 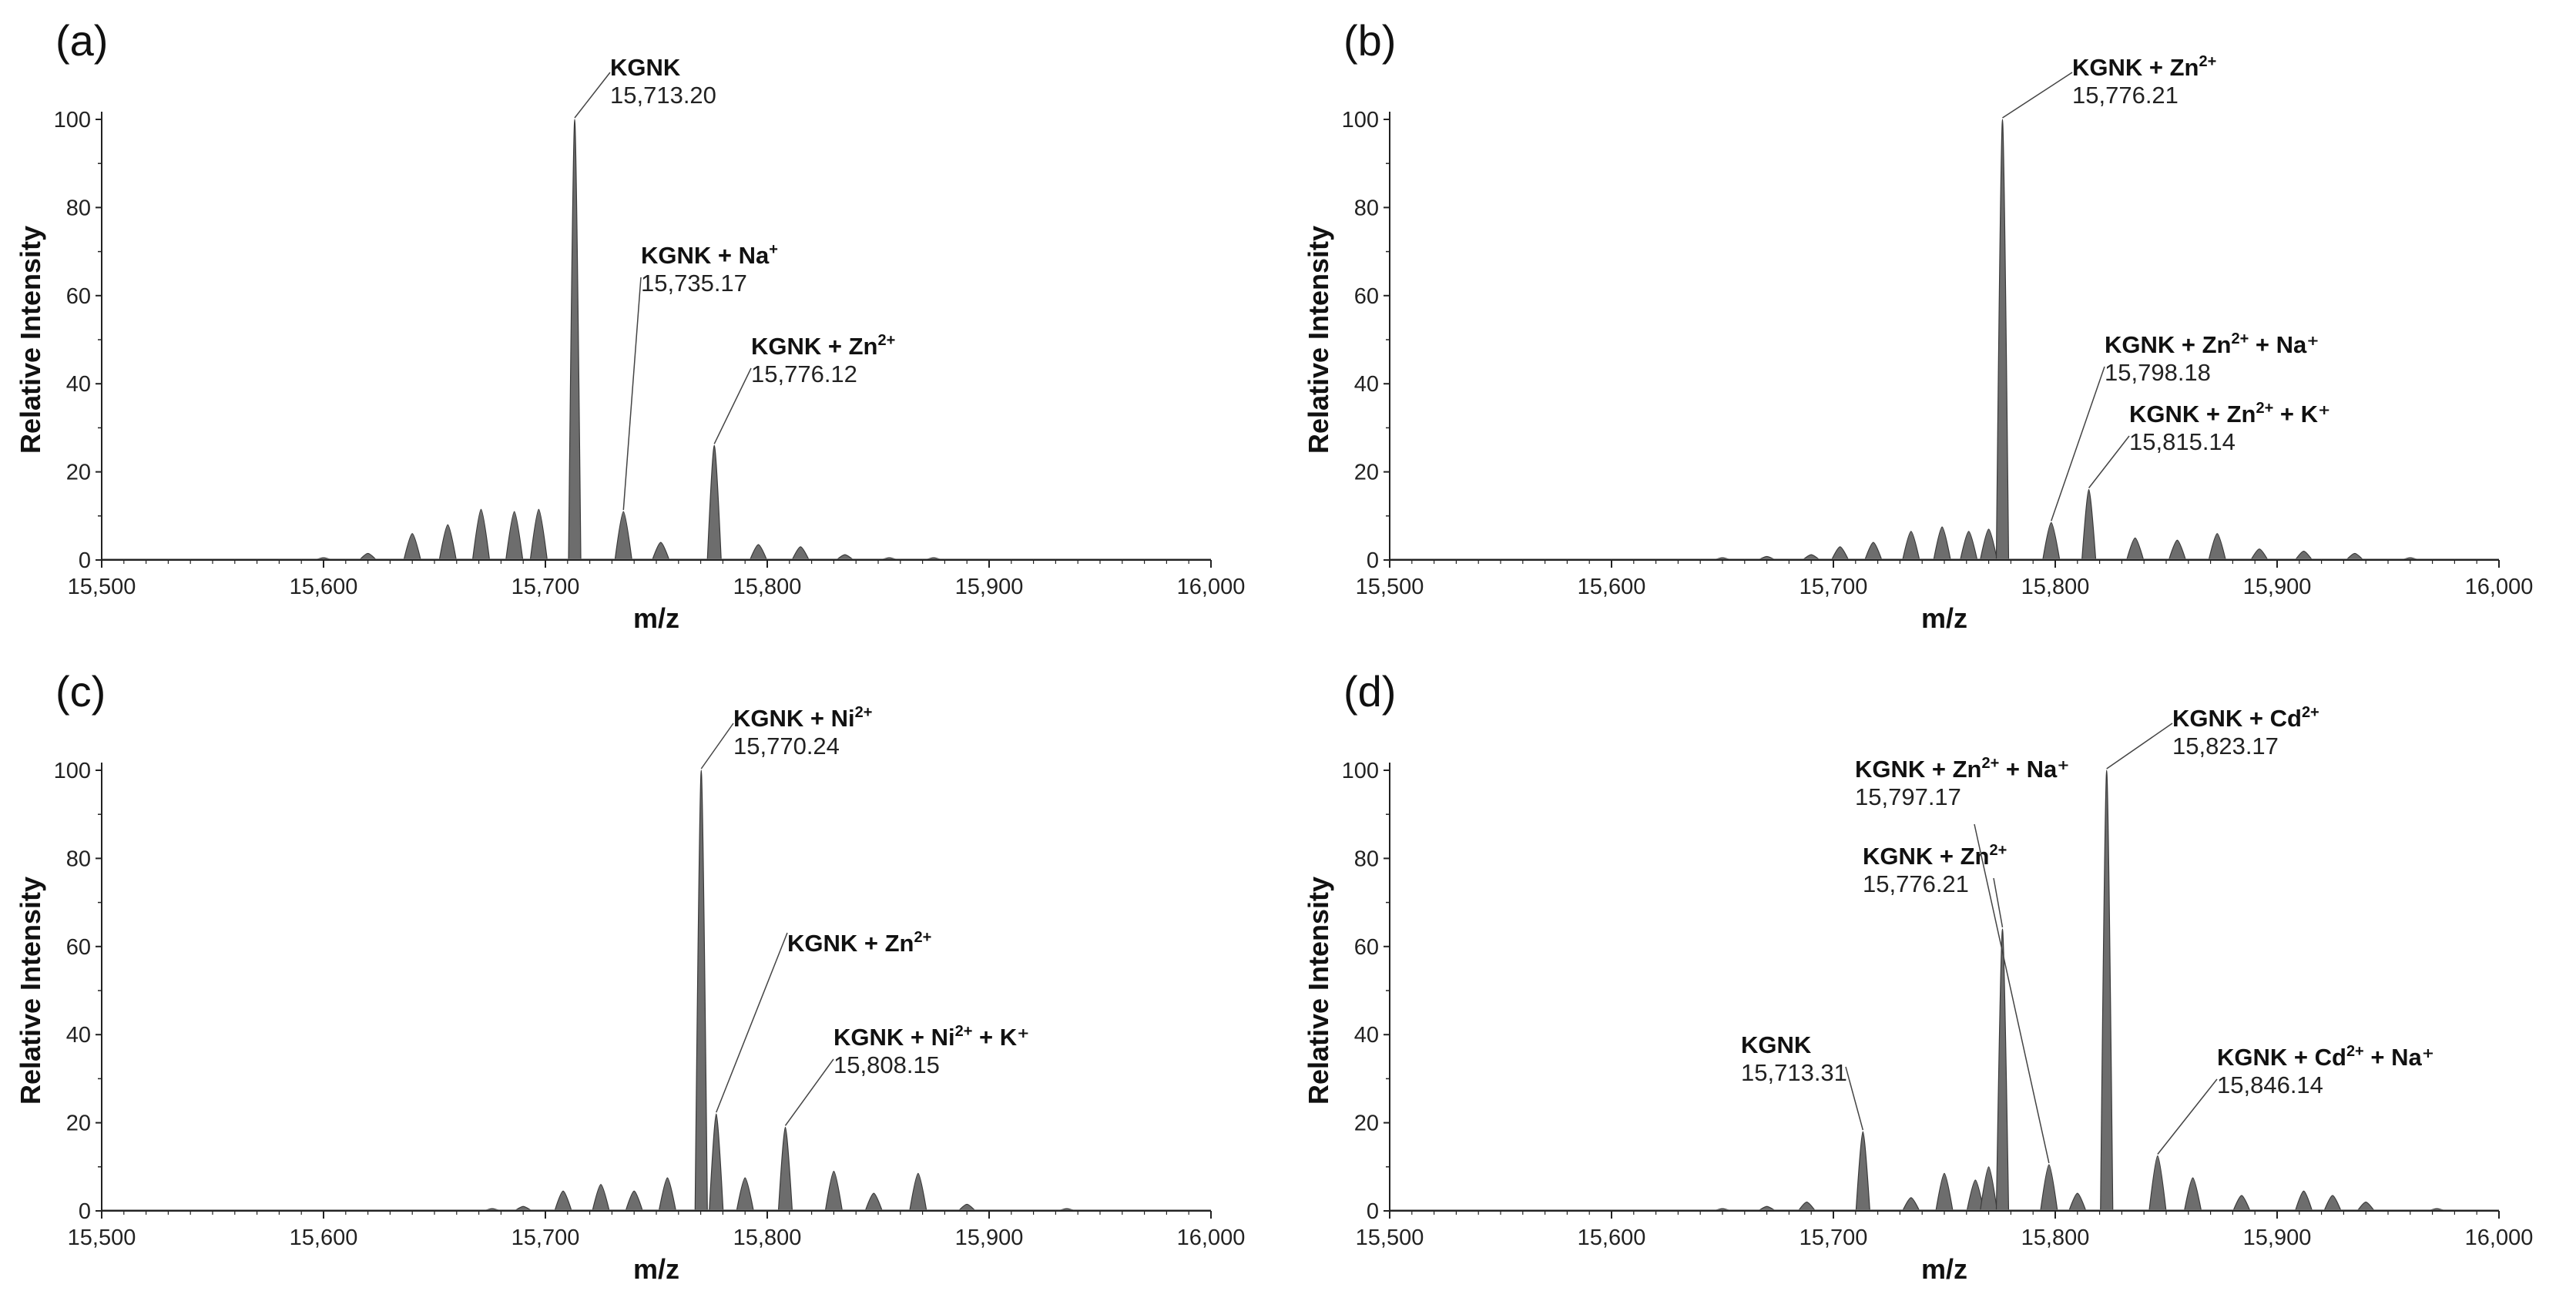 I want to click on annotation-mz-value: 15,815.14, so click(x=2182, y=441).